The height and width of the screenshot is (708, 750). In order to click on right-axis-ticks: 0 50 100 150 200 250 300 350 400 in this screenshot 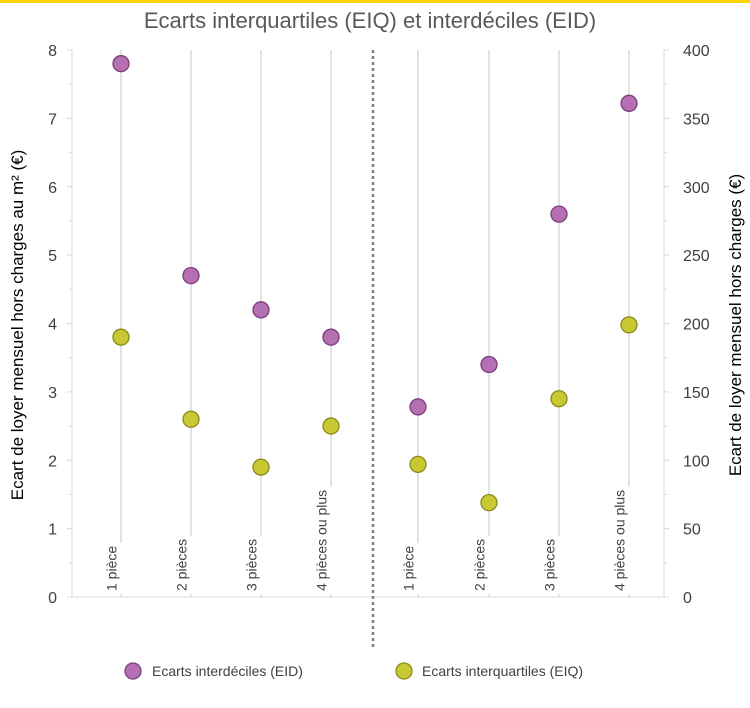, I will do `click(687, 325)`.